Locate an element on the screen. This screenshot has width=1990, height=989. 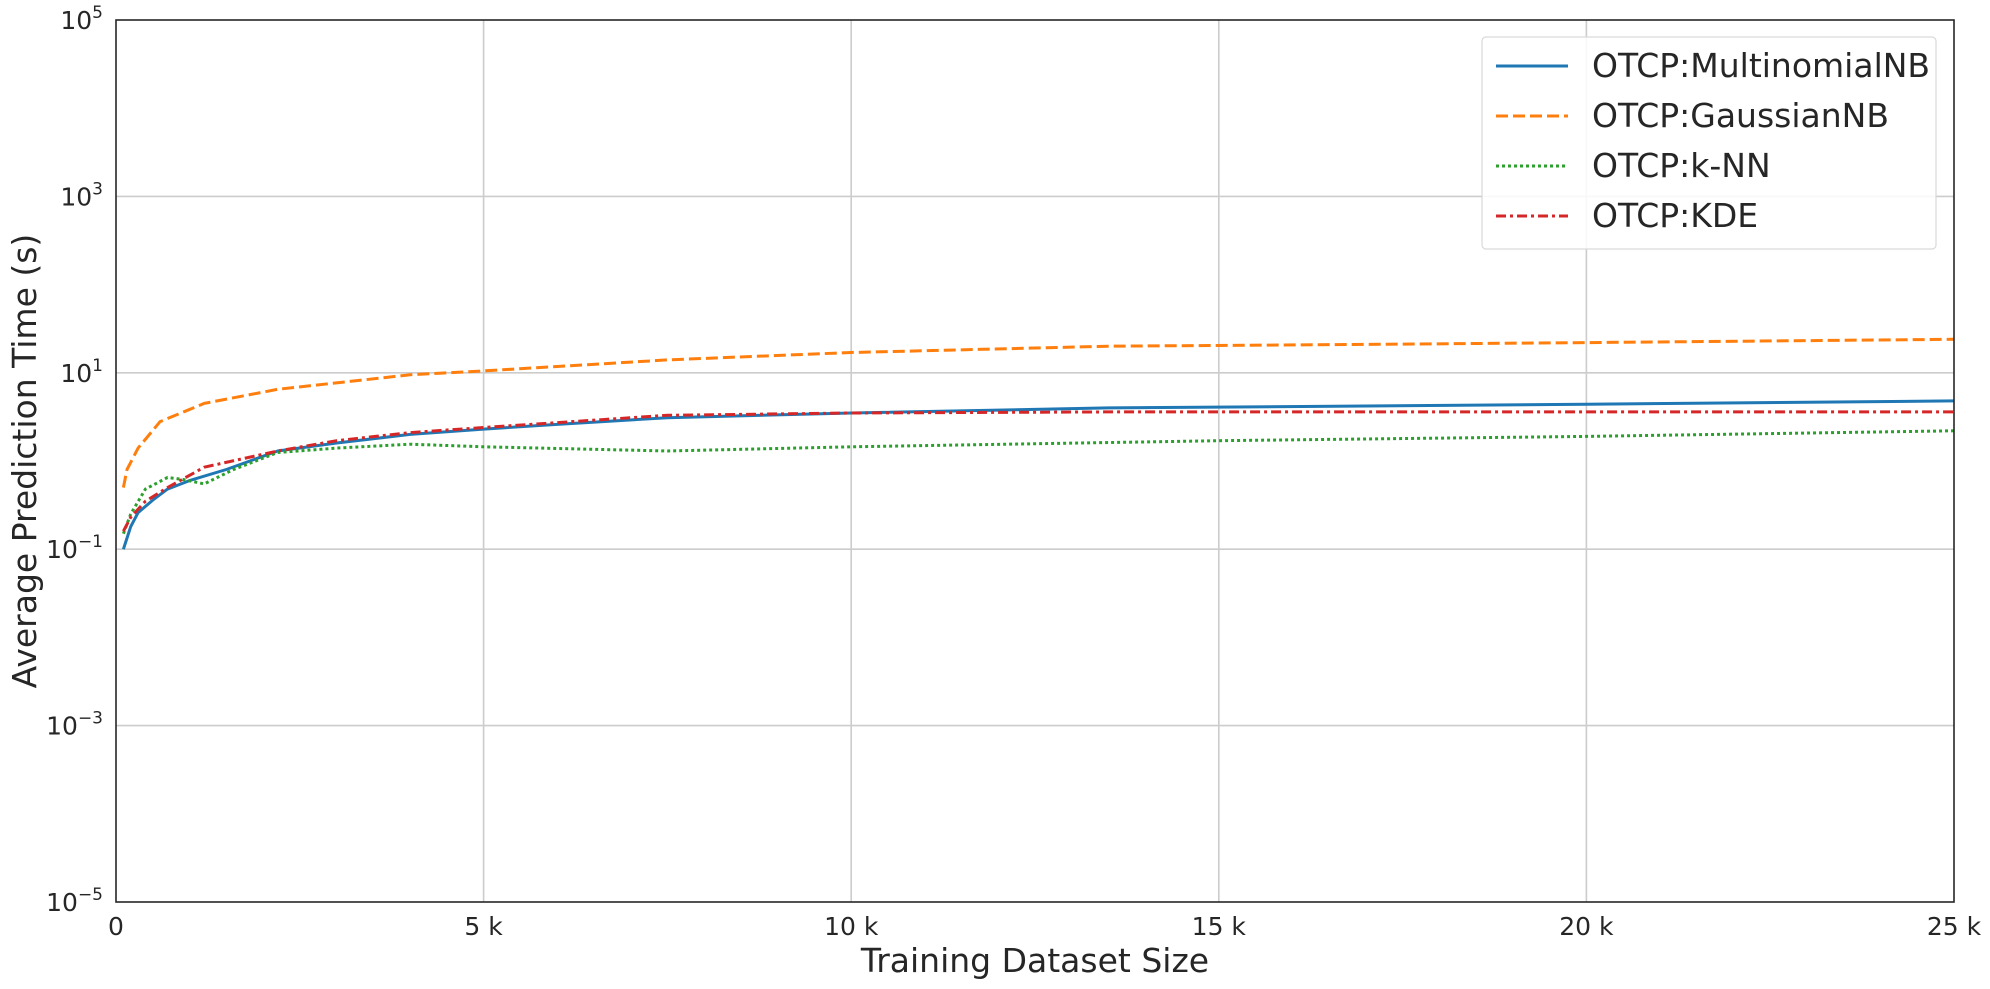
y-tick-exponent: −3 is located at coordinates (90, 719).